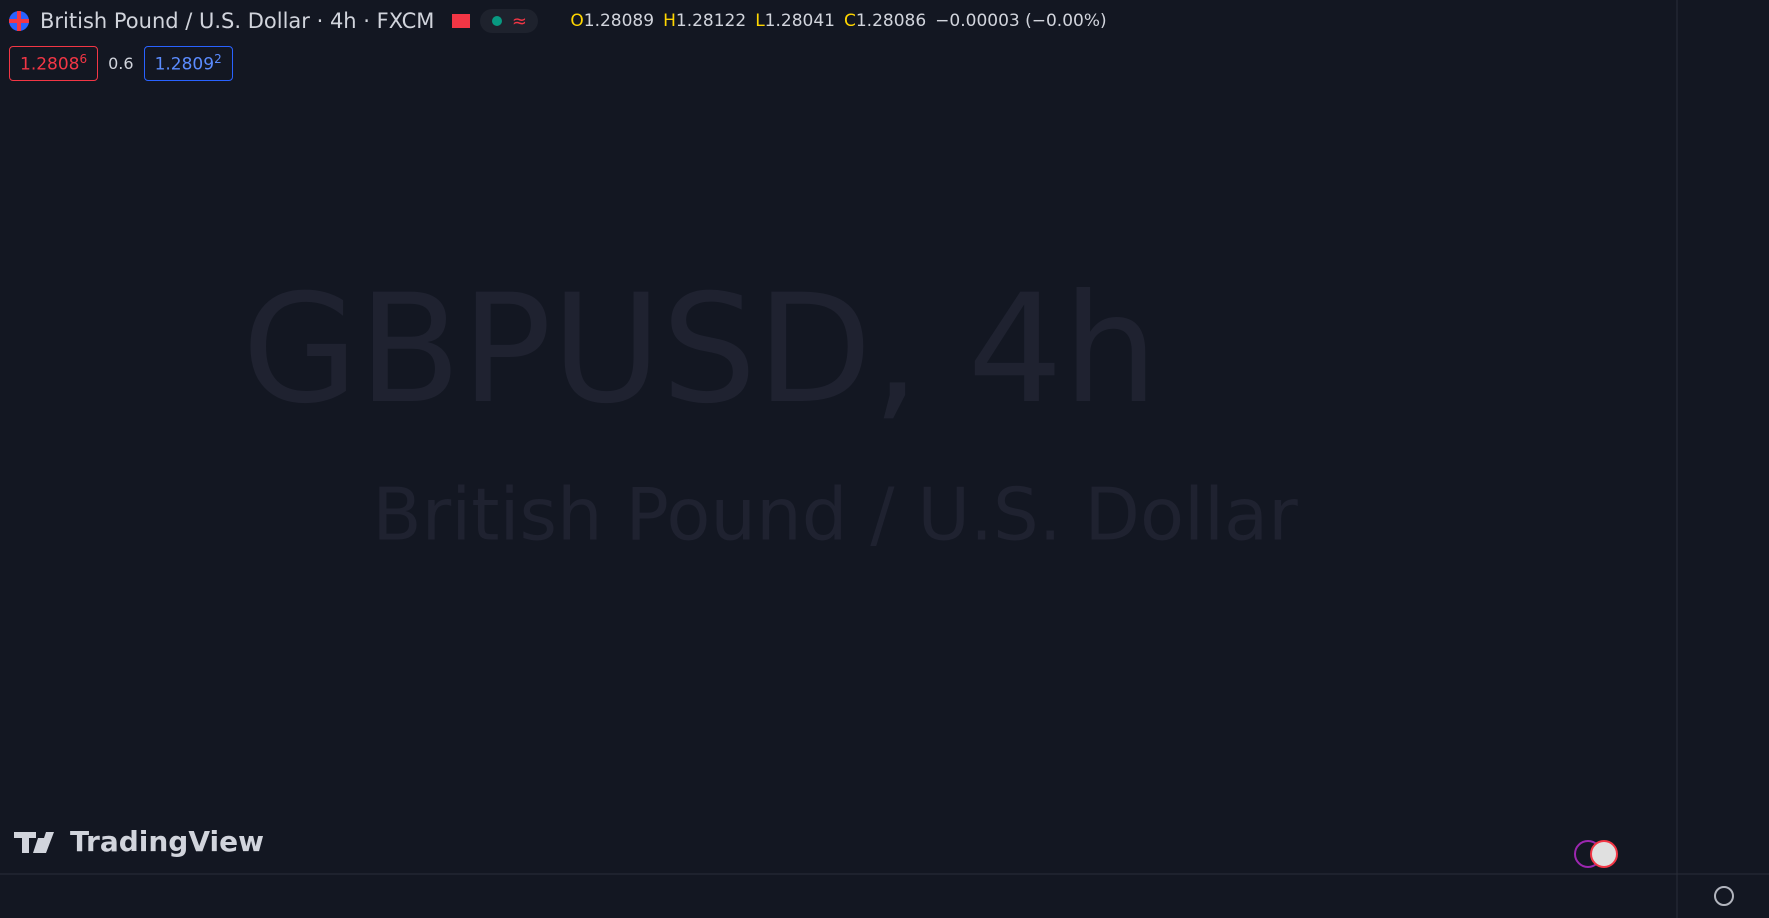 The width and height of the screenshot is (1769, 918). I want to click on spread: 0.6, so click(121, 63).